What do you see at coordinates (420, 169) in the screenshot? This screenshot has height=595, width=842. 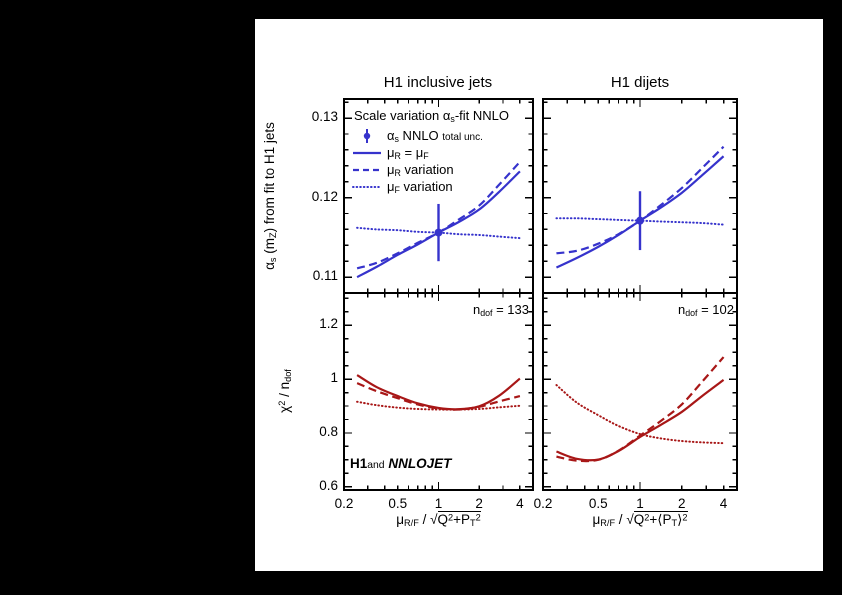 I see `legend-item-label: μR variation` at bounding box center [420, 169].